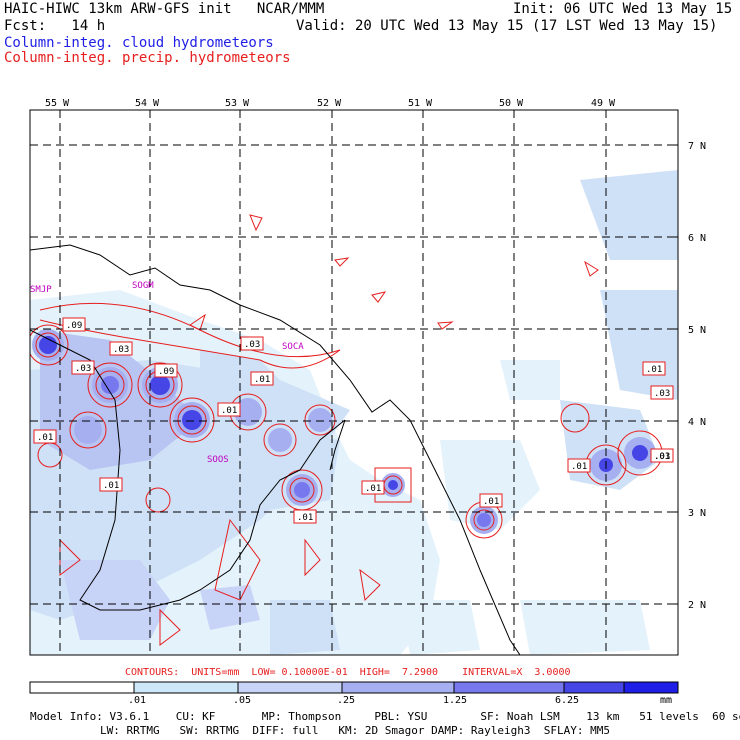  I want to click on lon-label: 51 W, so click(420, 103).